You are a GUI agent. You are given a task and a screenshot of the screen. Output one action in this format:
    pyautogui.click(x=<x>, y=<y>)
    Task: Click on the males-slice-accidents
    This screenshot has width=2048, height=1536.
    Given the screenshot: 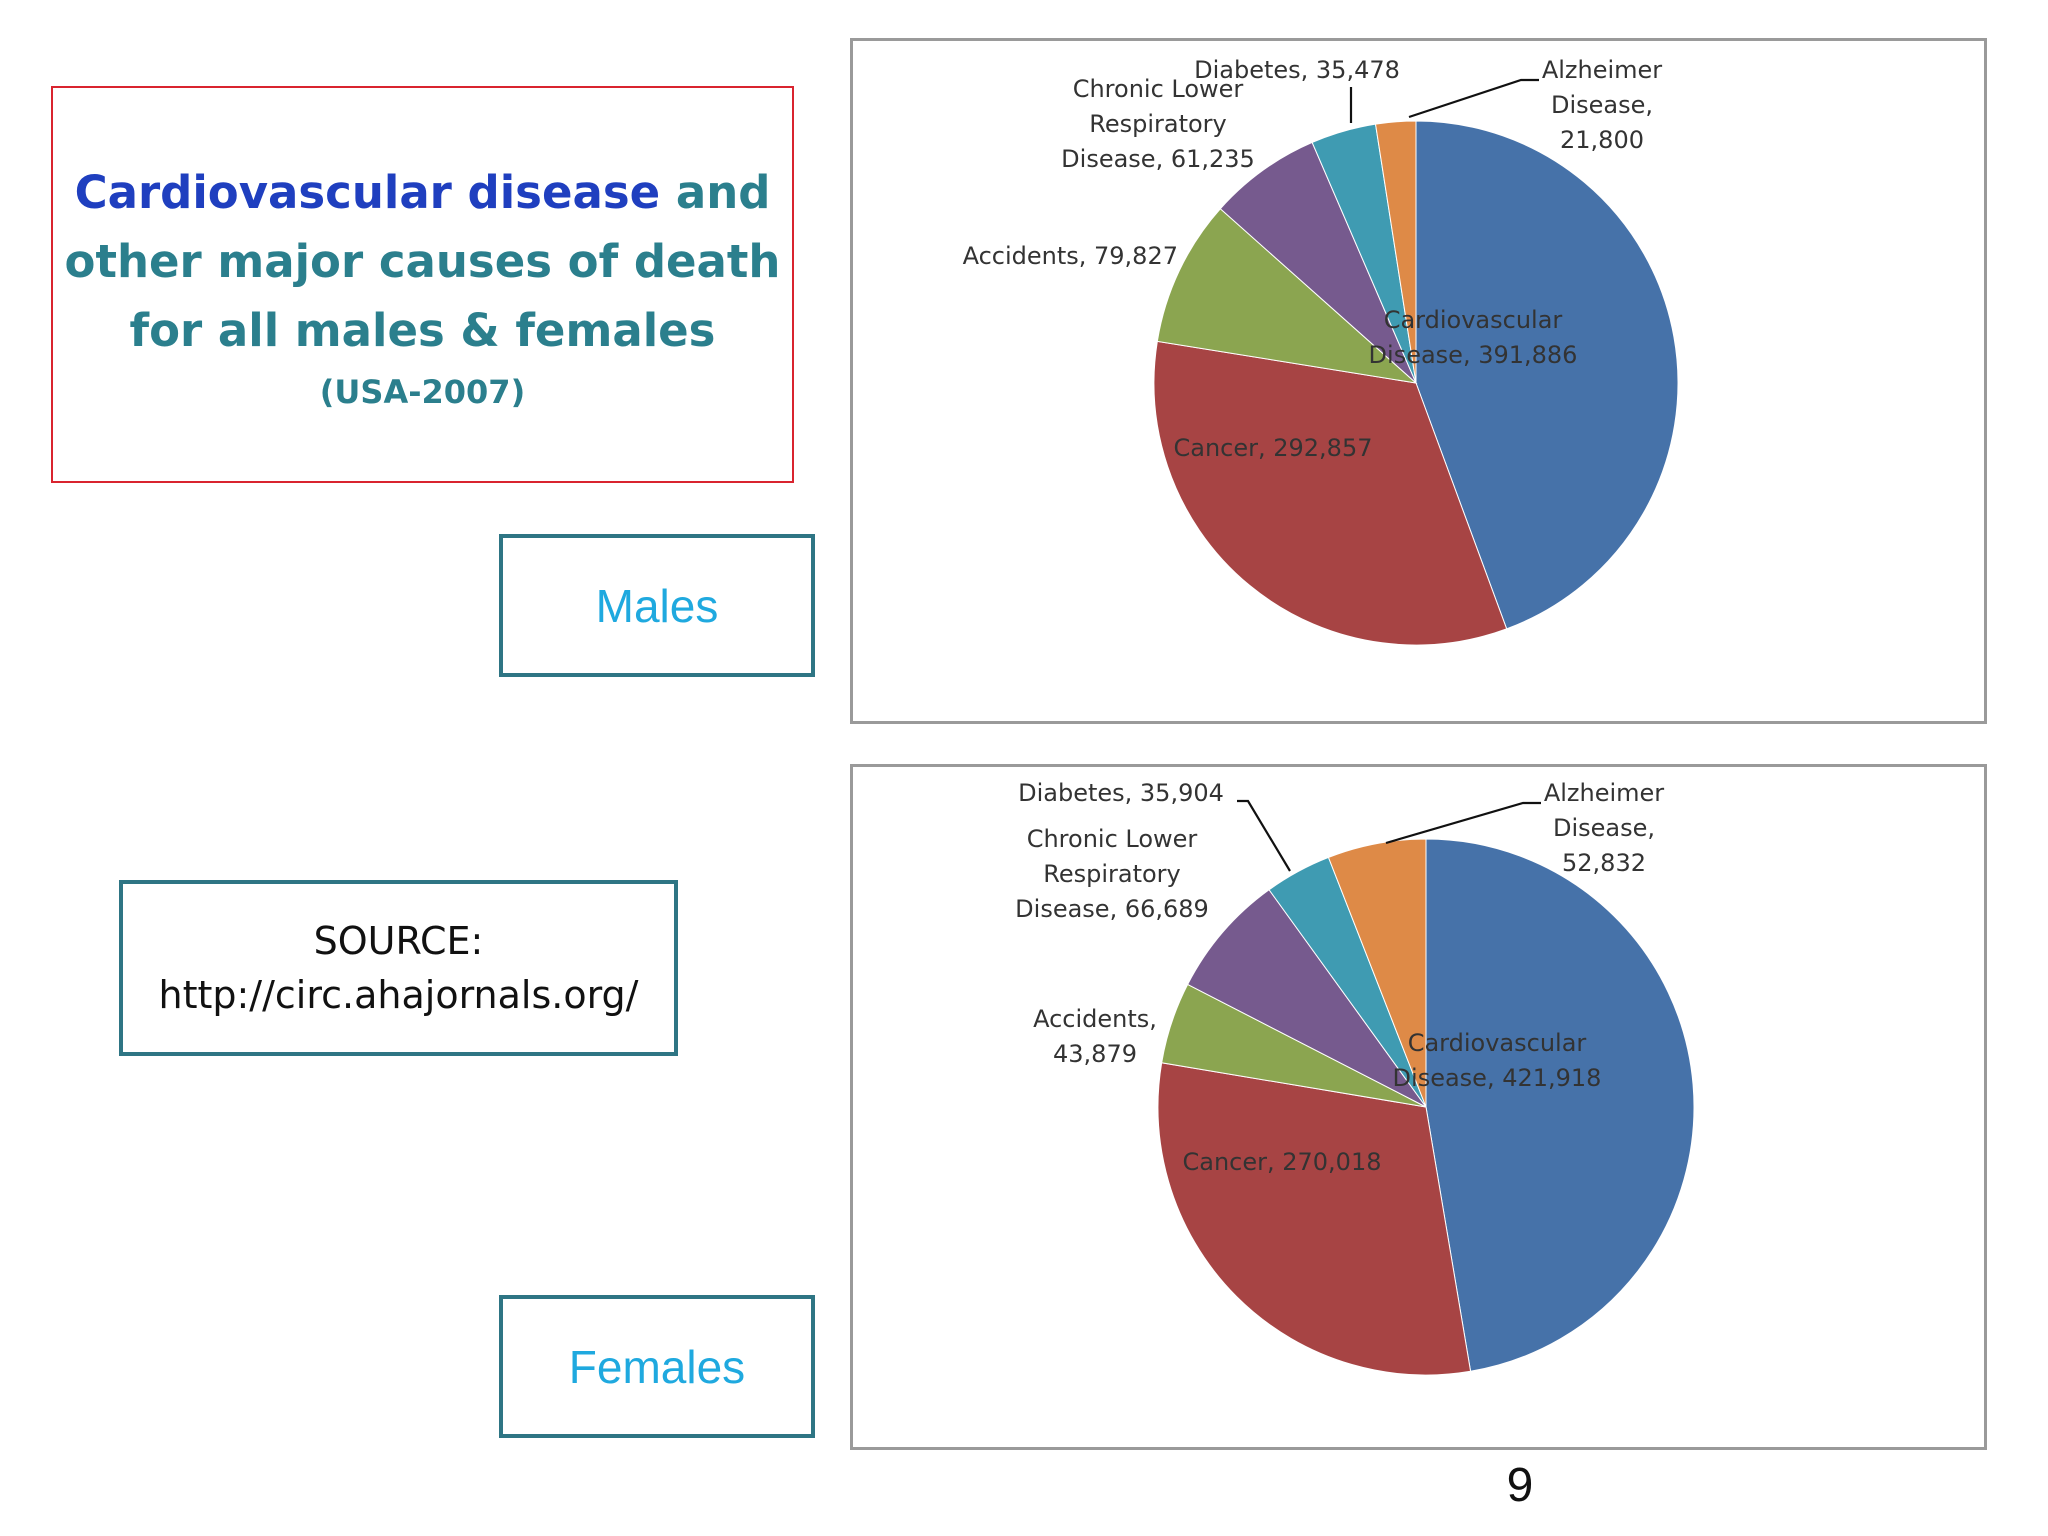 What is the action you would take?
    pyautogui.click(x=1287, y=296)
    